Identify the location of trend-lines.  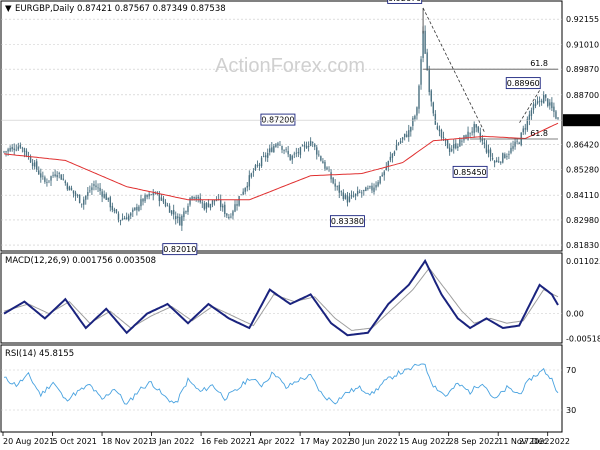
(481, 70).